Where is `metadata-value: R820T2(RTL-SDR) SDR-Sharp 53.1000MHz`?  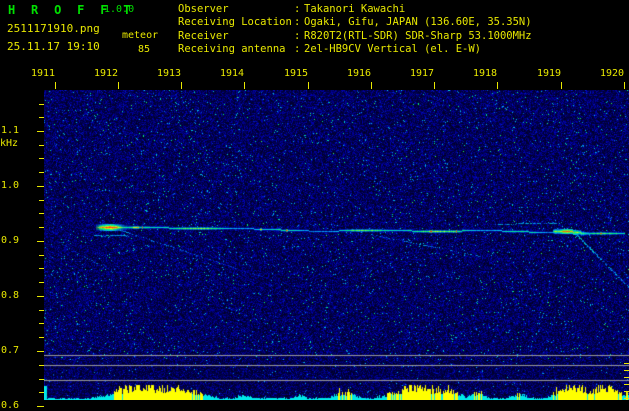
metadata-value: R820T2(RTL-SDR) SDR-Sharp 53.1000MHz is located at coordinates (418, 35).